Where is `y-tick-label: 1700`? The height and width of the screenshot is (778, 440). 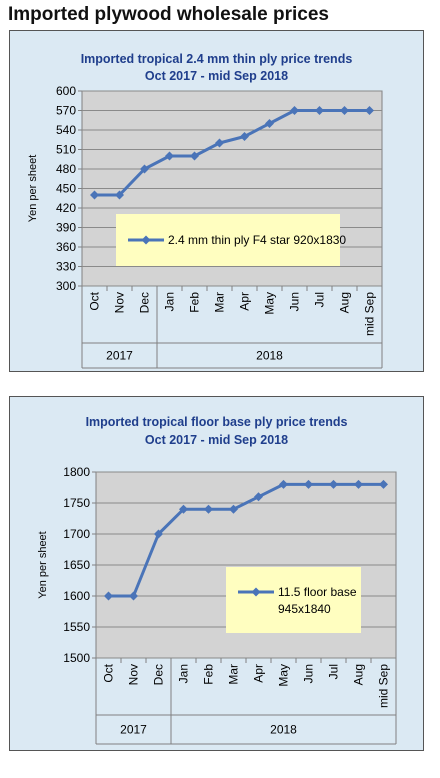
y-tick-label: 1700 is located at coordinates (76, 534).